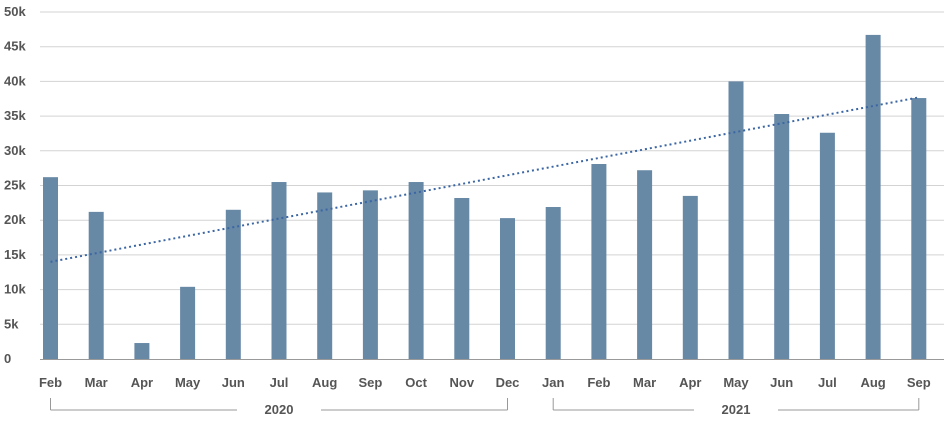  I want to click on y-tick-label: 25k, so click(15, 185).